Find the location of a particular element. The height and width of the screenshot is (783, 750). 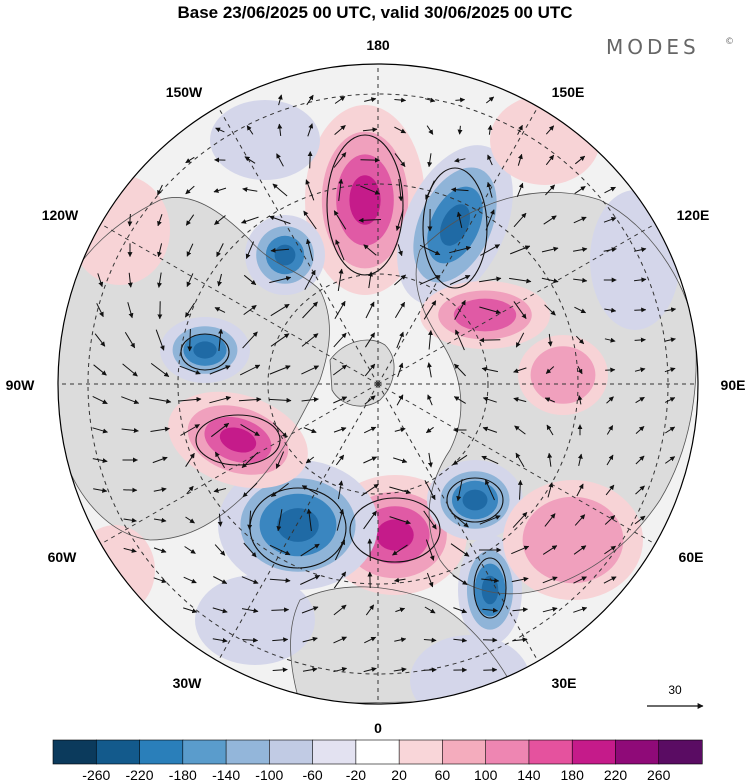

latitude-circle is located at coordinates (378, 384).